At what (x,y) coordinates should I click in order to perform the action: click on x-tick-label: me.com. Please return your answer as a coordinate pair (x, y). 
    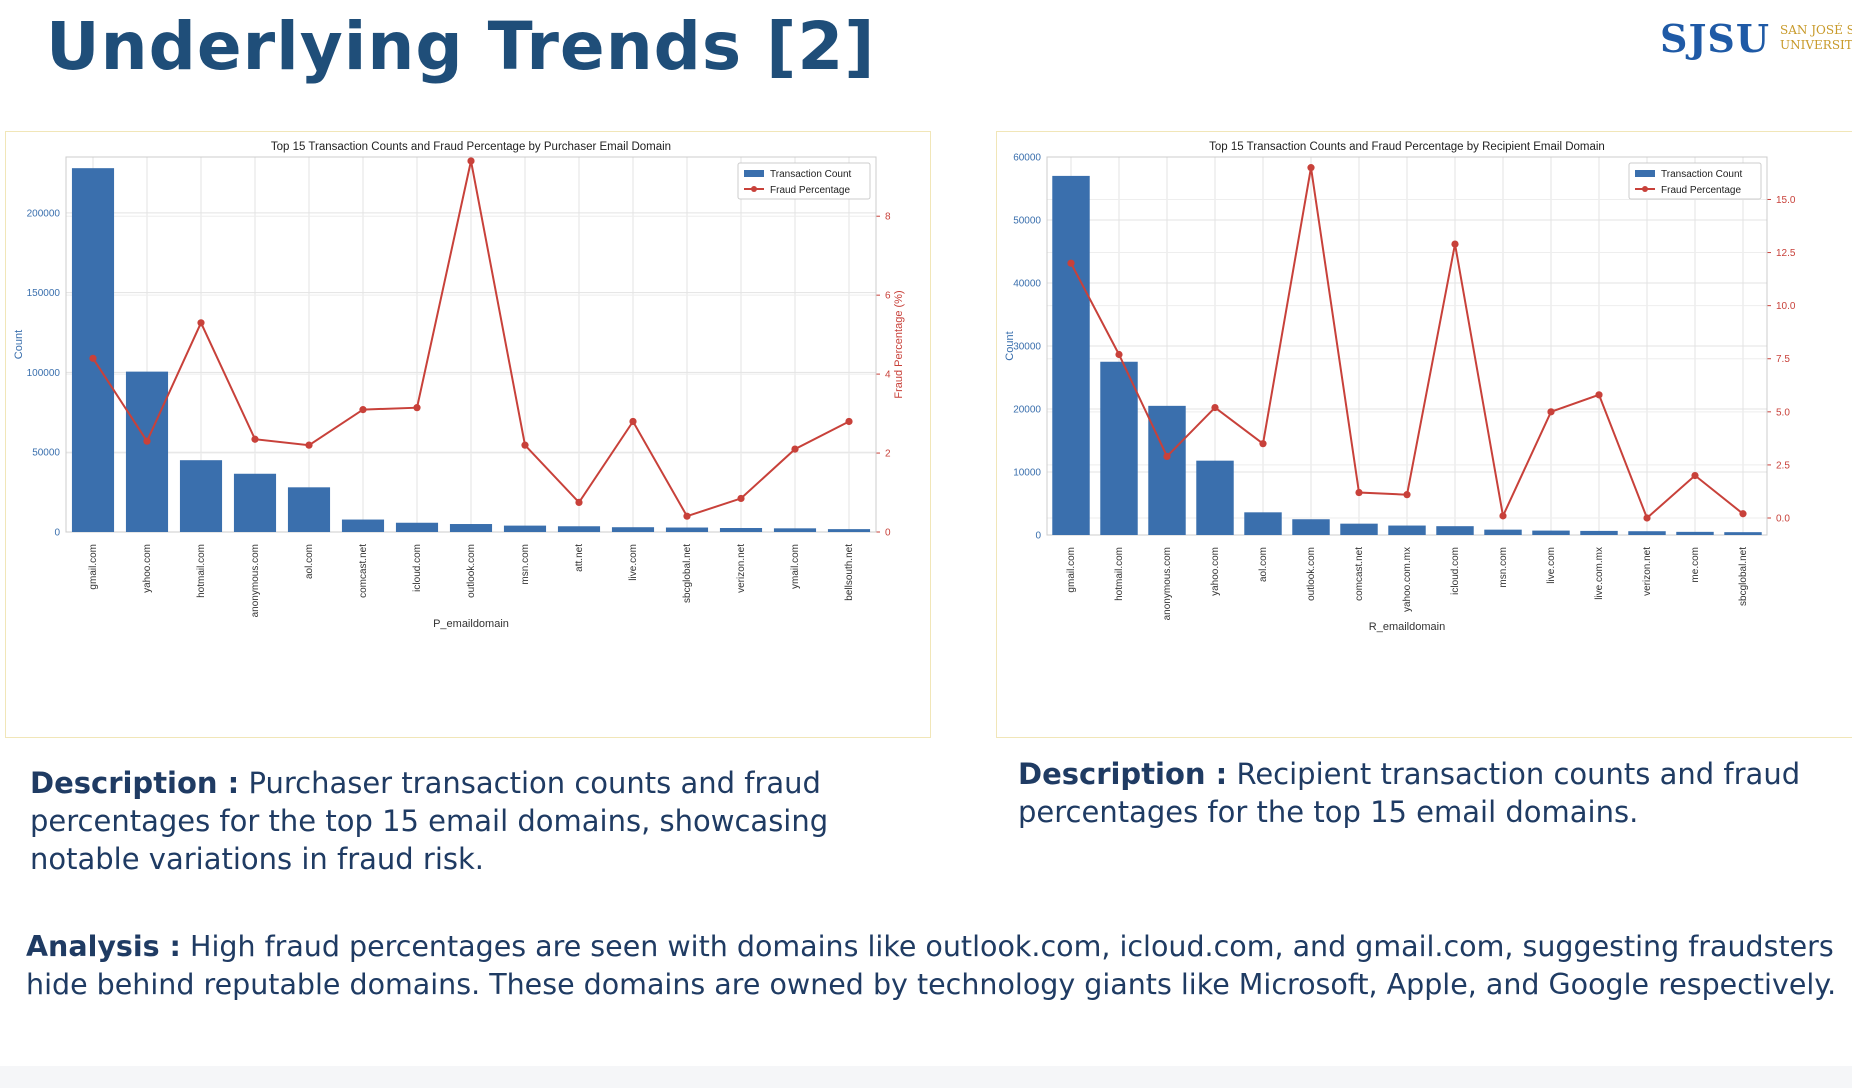
    Looking at the image, I should click on (1695, 565).